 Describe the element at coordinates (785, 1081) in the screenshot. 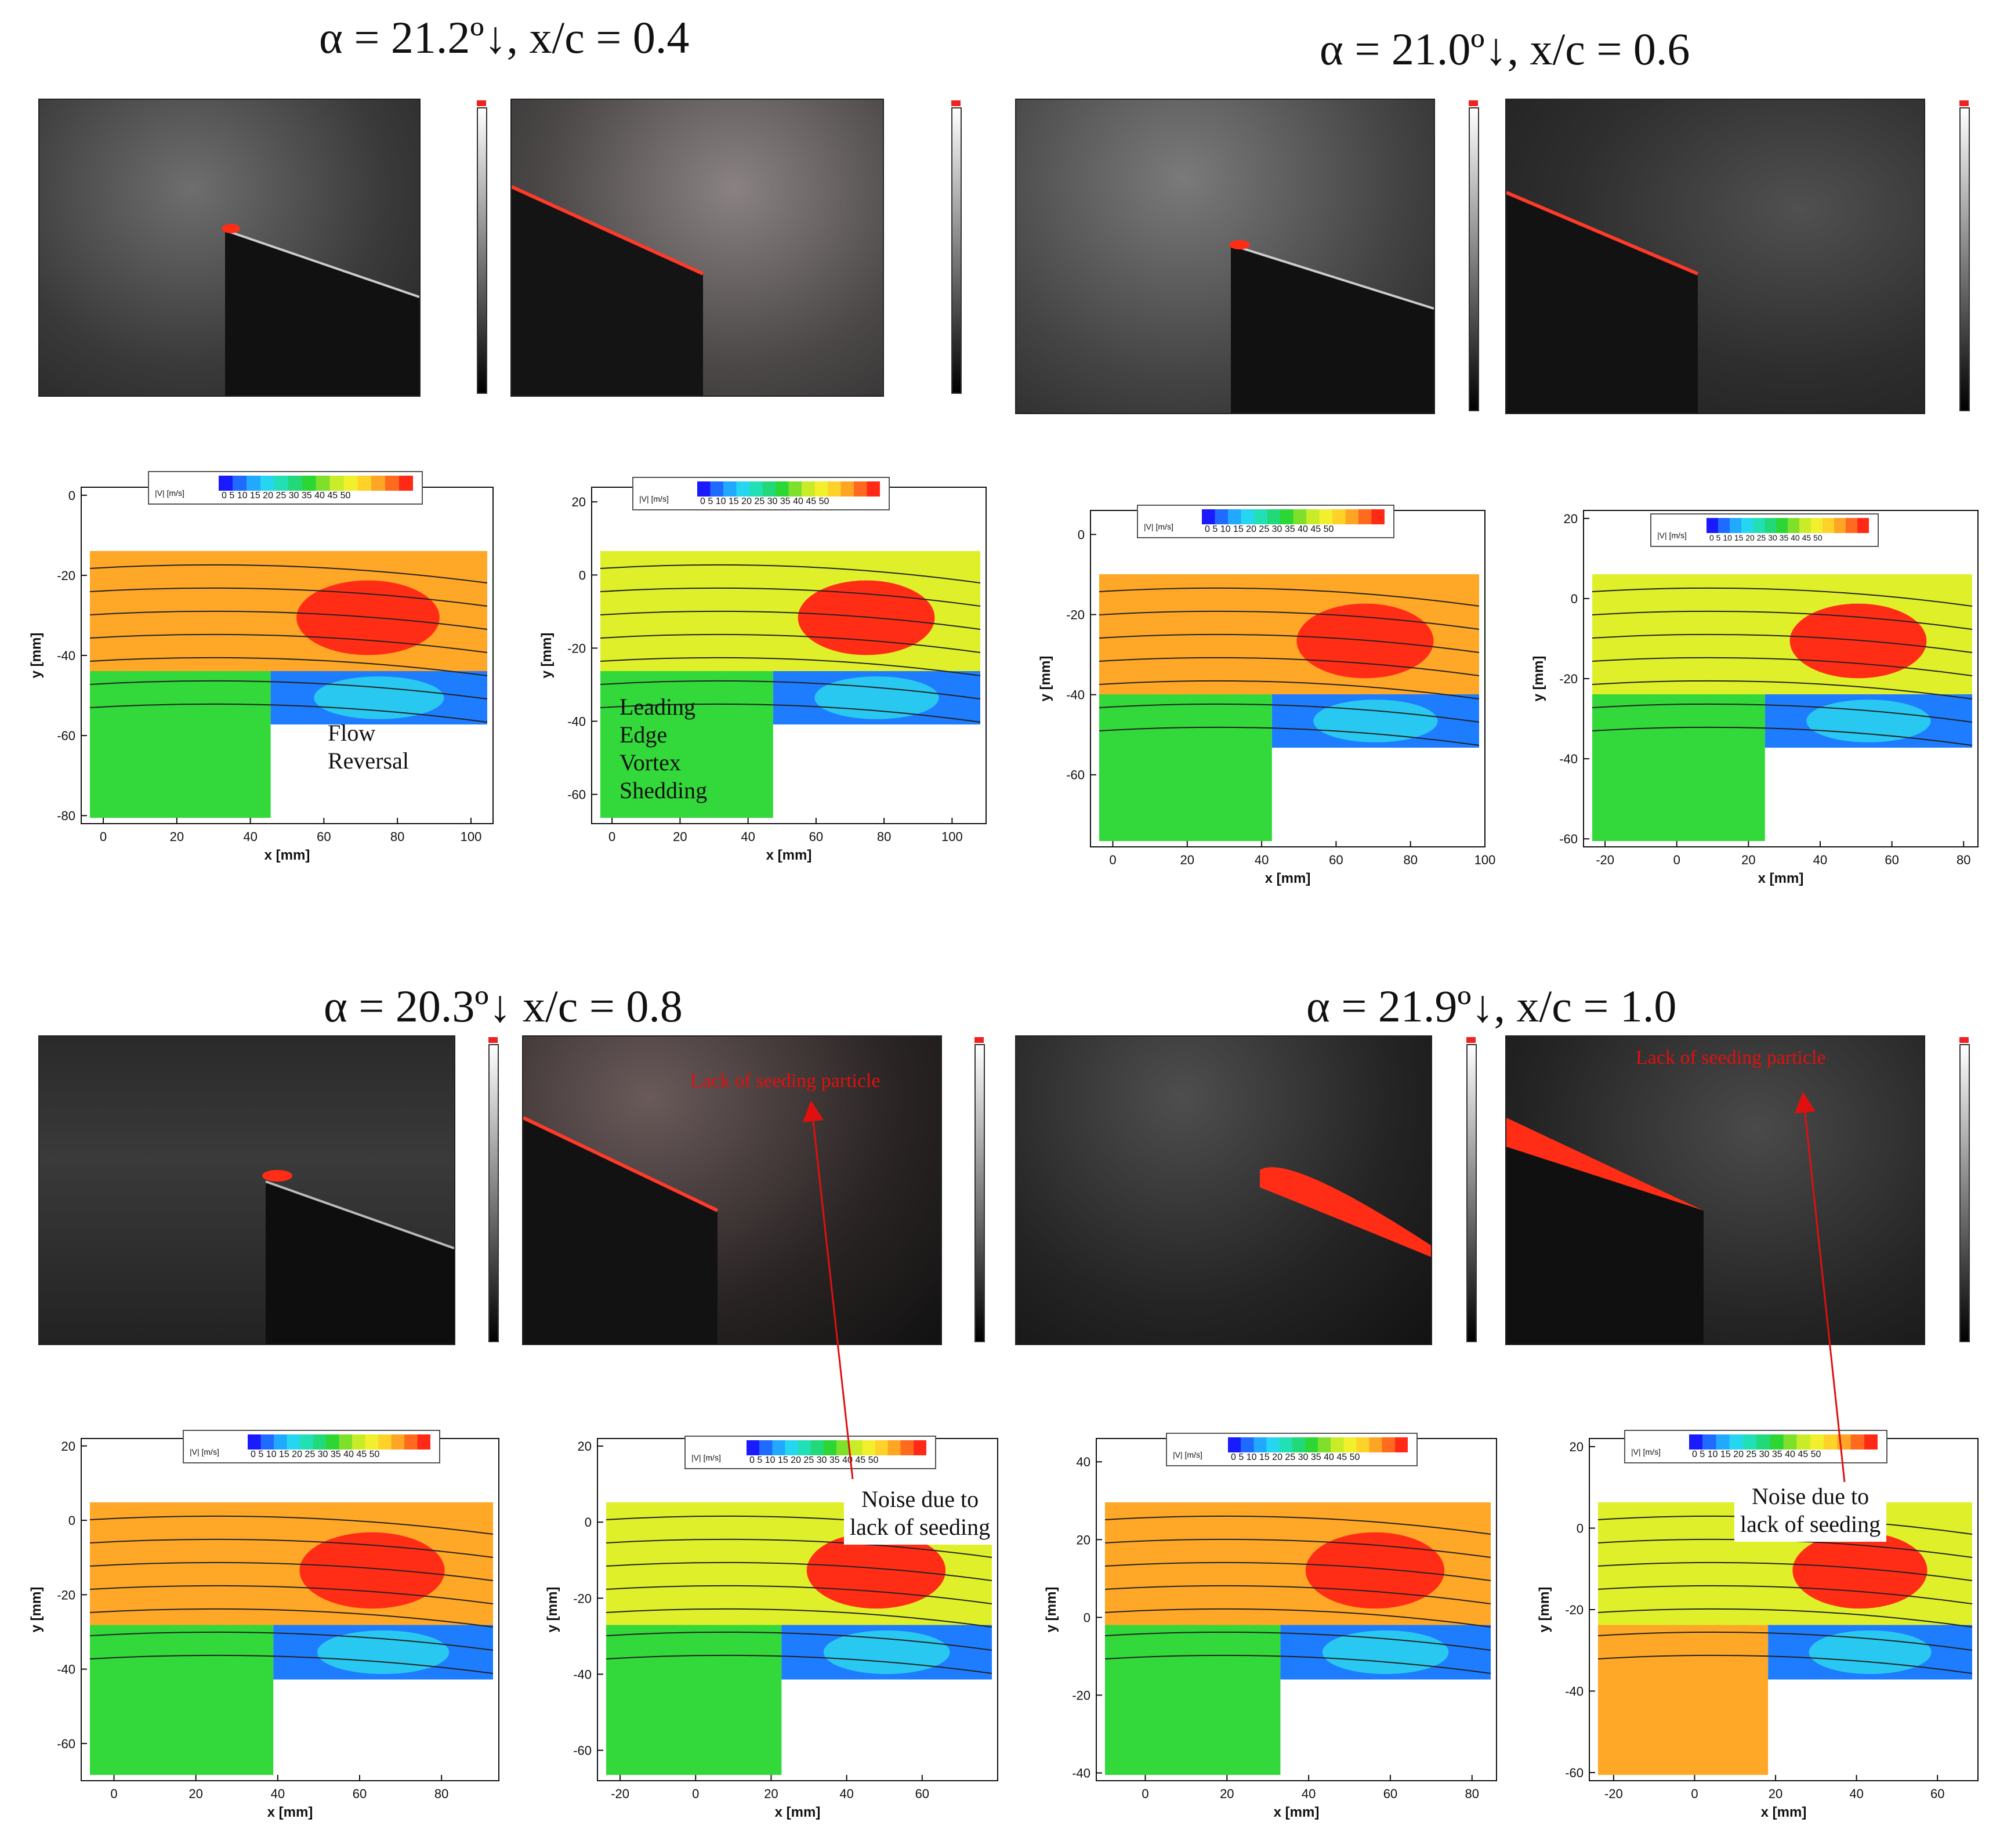

I see `lack-seeding-label-1: Lack of seeding particle` at that location.